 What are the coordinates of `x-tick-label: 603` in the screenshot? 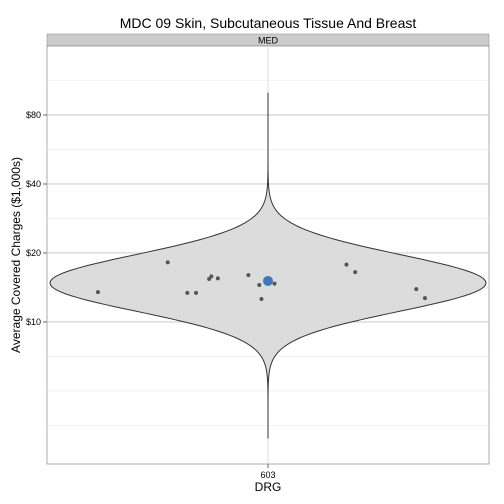 It's located at (267, 475).